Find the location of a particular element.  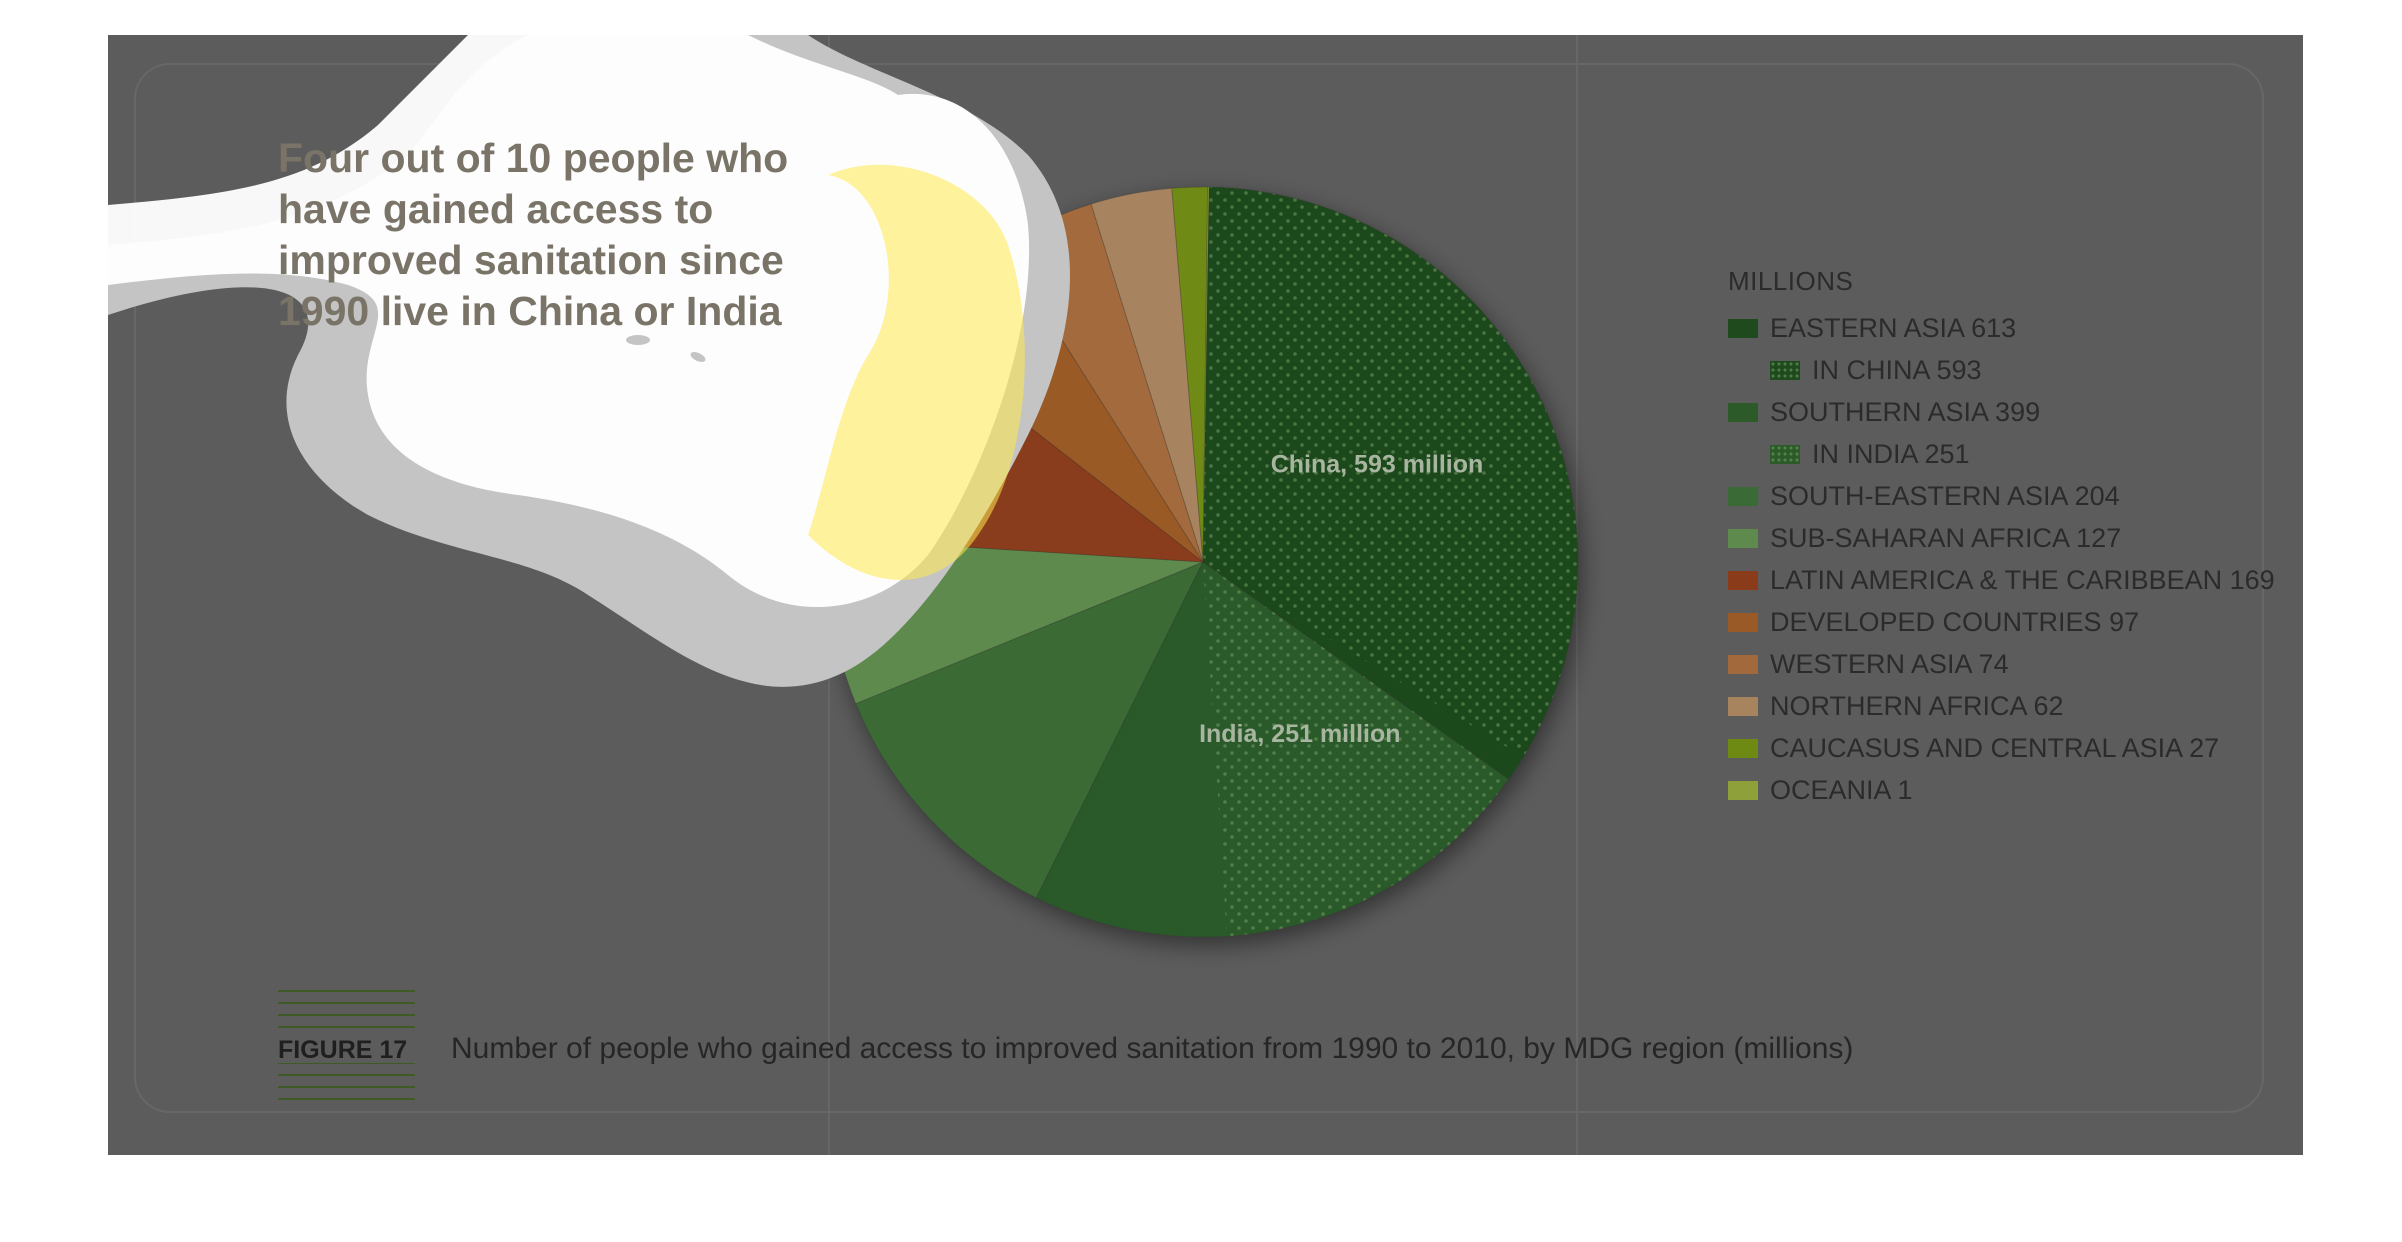

pie-annotation-in-china: China, 593 million is located at coordinates (1377, 465).